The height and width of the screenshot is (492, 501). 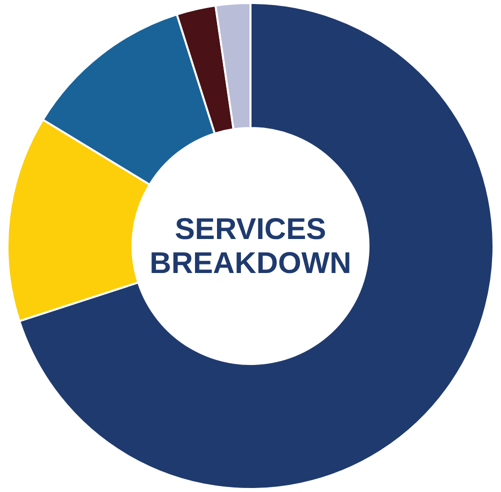 I want to click on text: SERVICES BREAKDOWN, so click(x=251, y=246).